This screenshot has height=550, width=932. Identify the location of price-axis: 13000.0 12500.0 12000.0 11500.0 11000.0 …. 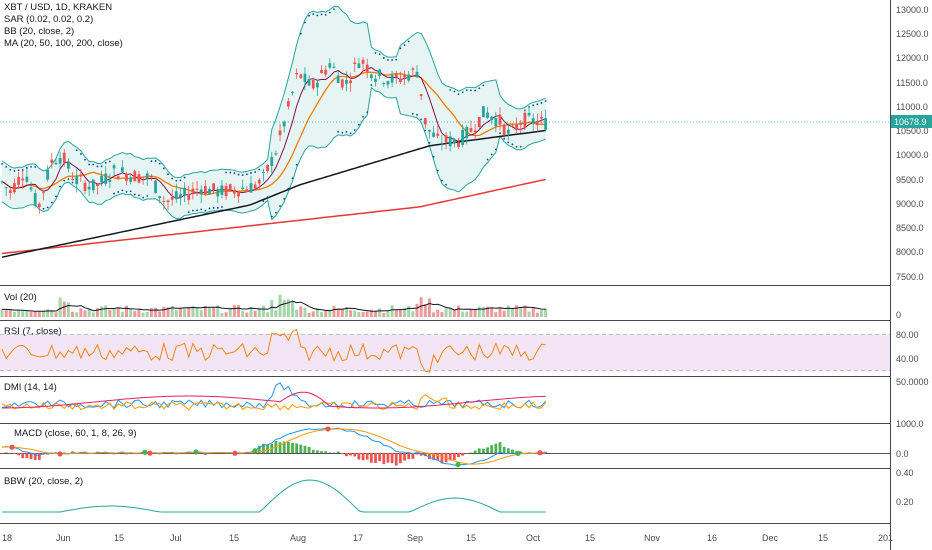
(911, 143).